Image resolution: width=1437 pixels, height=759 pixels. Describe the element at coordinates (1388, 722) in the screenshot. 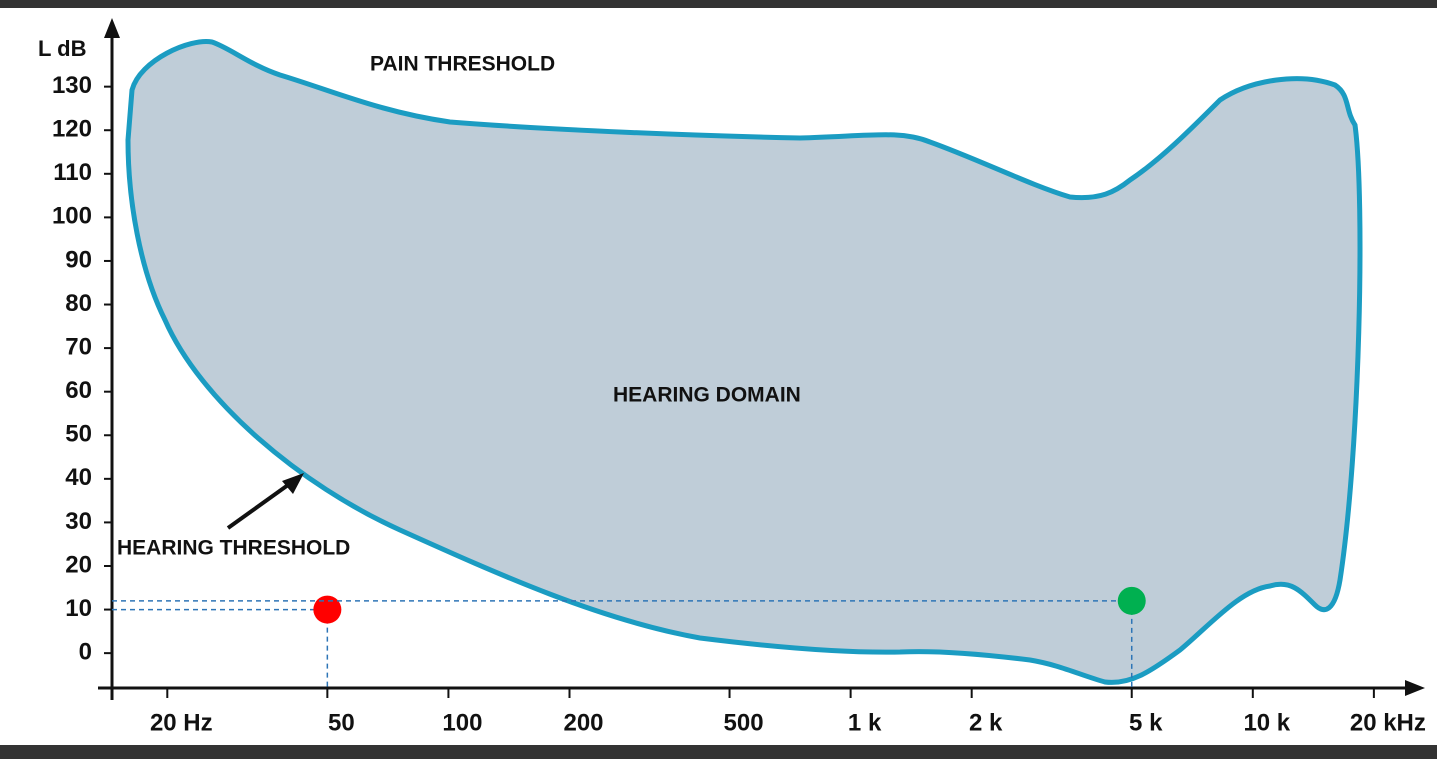

I see `x-tick-label: 20 kHz` at that location.